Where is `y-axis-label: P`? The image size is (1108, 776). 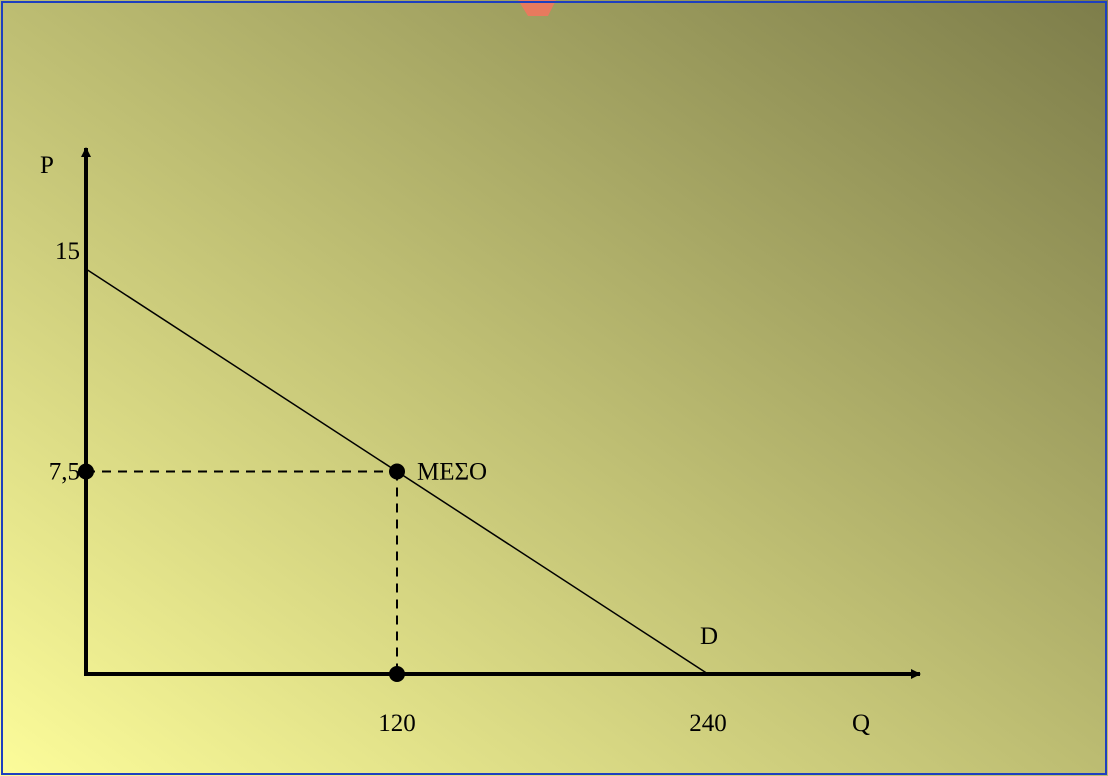 y-axis-label: P is located at coordinates (47, 165).